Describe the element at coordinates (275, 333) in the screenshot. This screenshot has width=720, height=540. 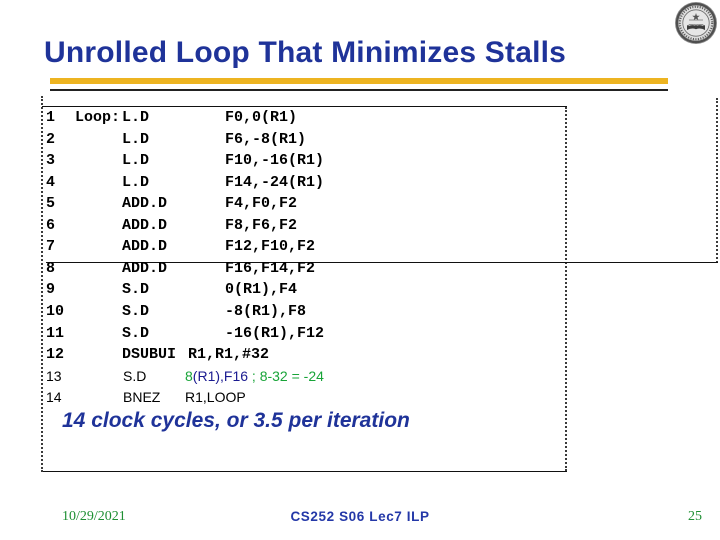
I see `code-opr: -16(R1),F12` at that location.